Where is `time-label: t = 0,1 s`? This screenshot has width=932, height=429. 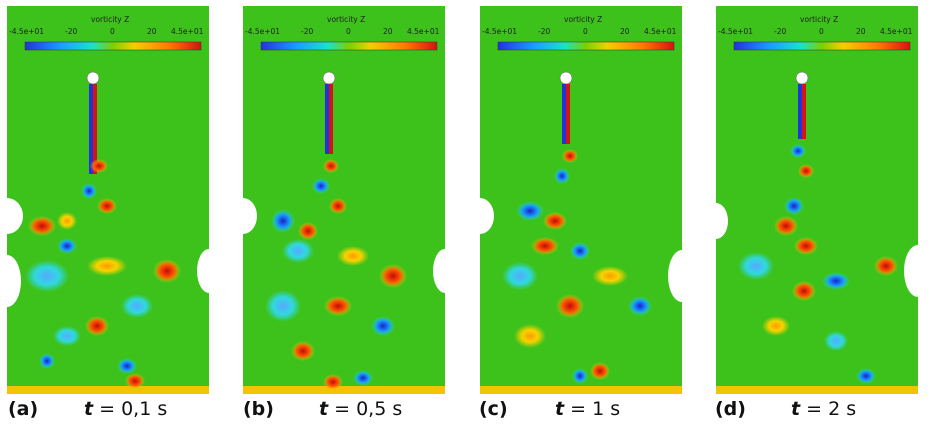
time-label: t = 0,1 s is located at coordinates (126, 409).